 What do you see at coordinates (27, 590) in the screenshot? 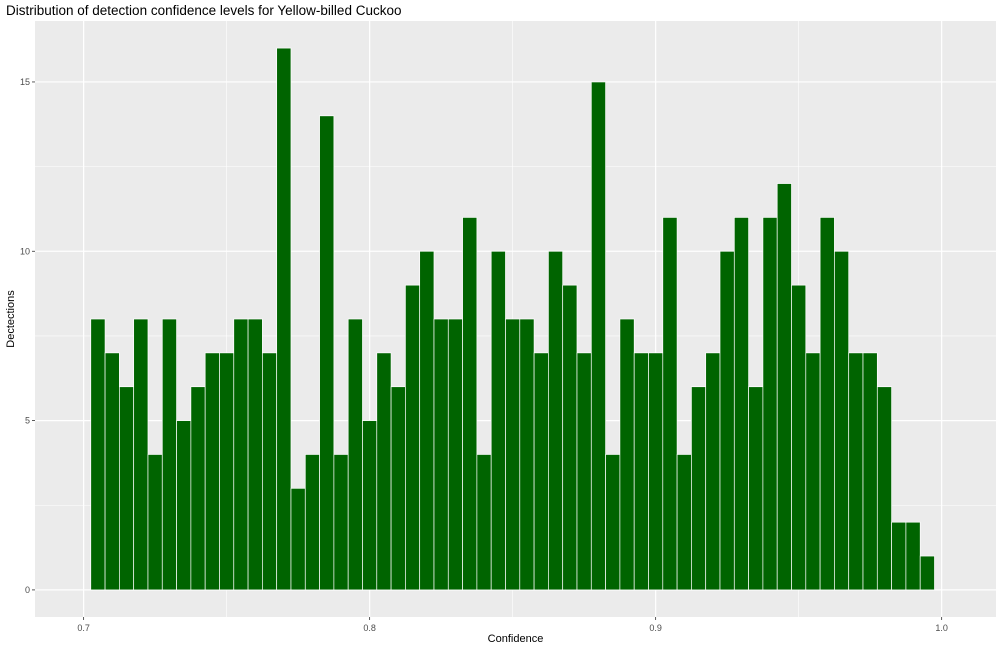
I see `y-tick-label: 0` at bounding box center [27, 590].